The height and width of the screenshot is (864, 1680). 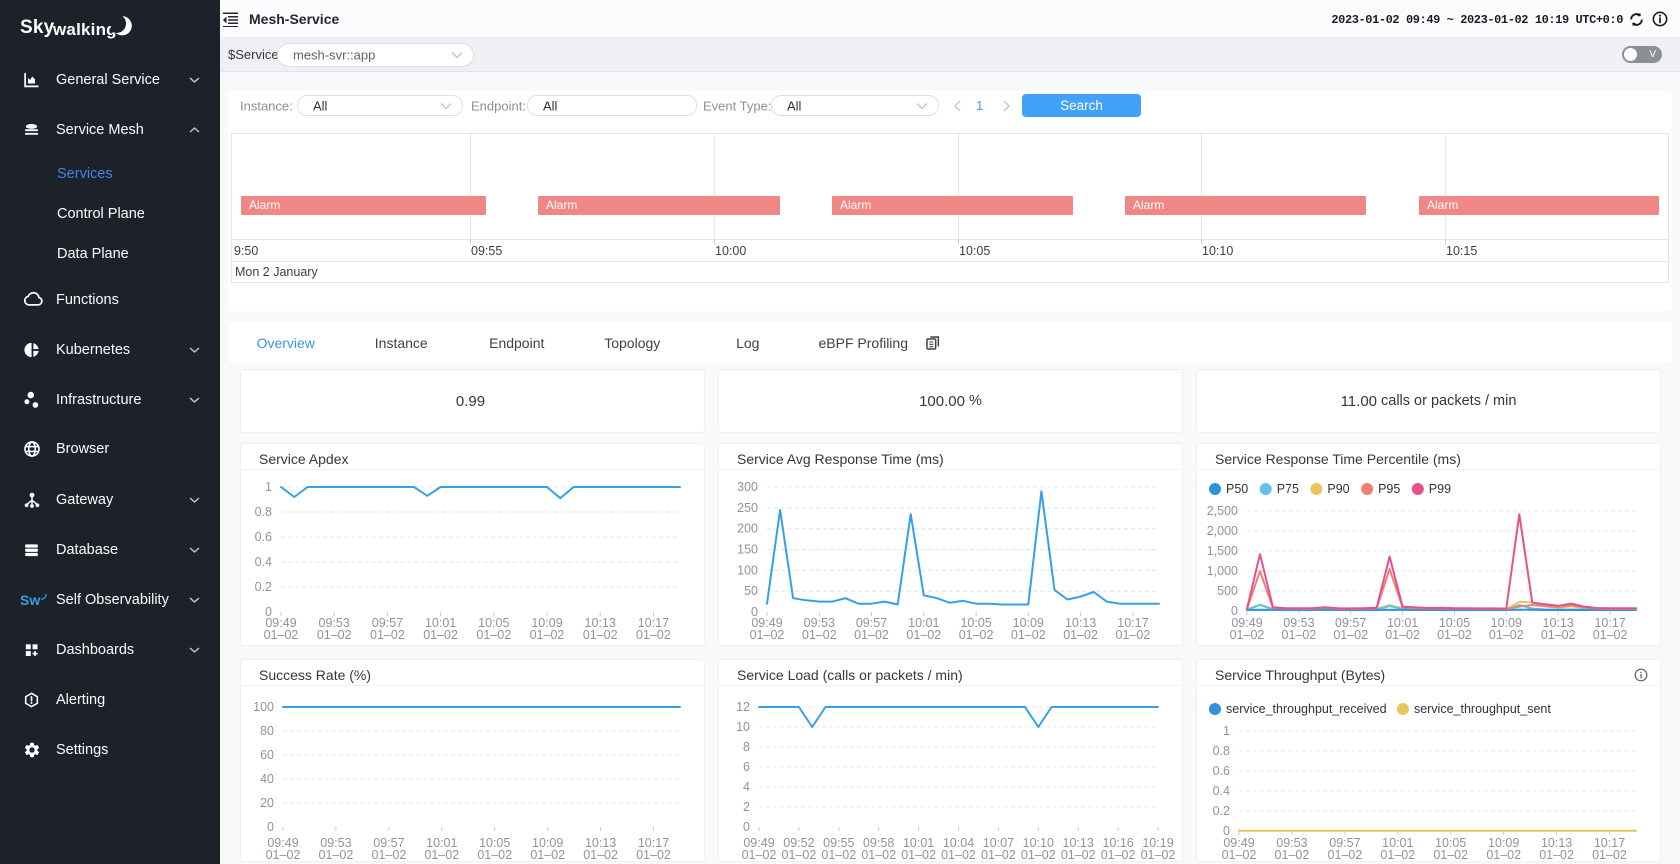 What do you see at coordinates (838, 843) in the screenshot?
I see `svg-text: 09:55` at bounding box center [838, 843].